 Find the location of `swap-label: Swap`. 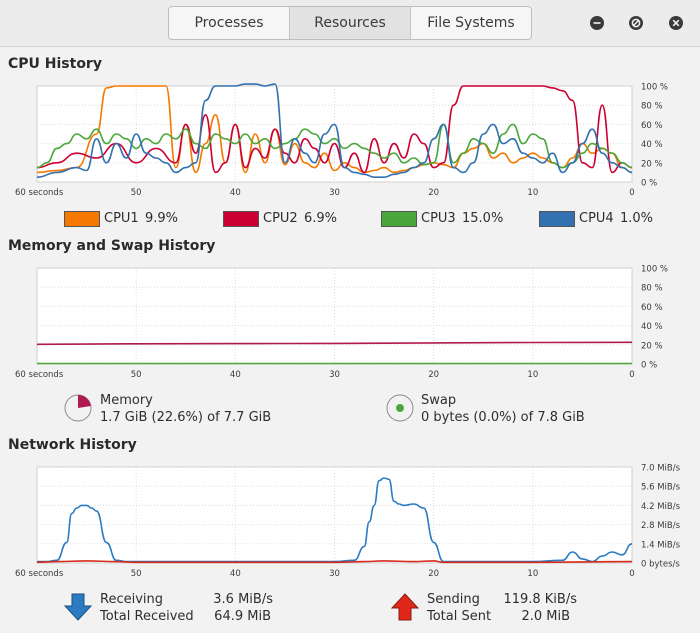

swap-label: Swap is located at coordinates (439, 400).